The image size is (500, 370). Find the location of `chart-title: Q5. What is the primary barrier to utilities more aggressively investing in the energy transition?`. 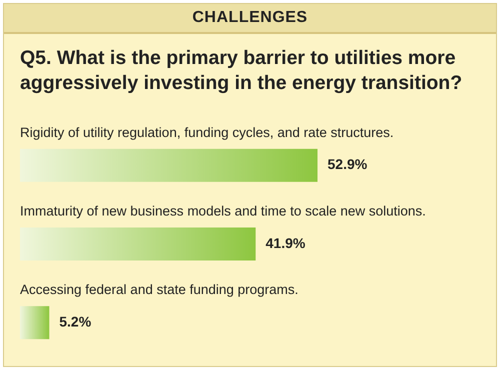

chart-title: Q5. What is the primary barrier to utilities more aggressively investing in the energy transition? is located at coordinates (242, 71).